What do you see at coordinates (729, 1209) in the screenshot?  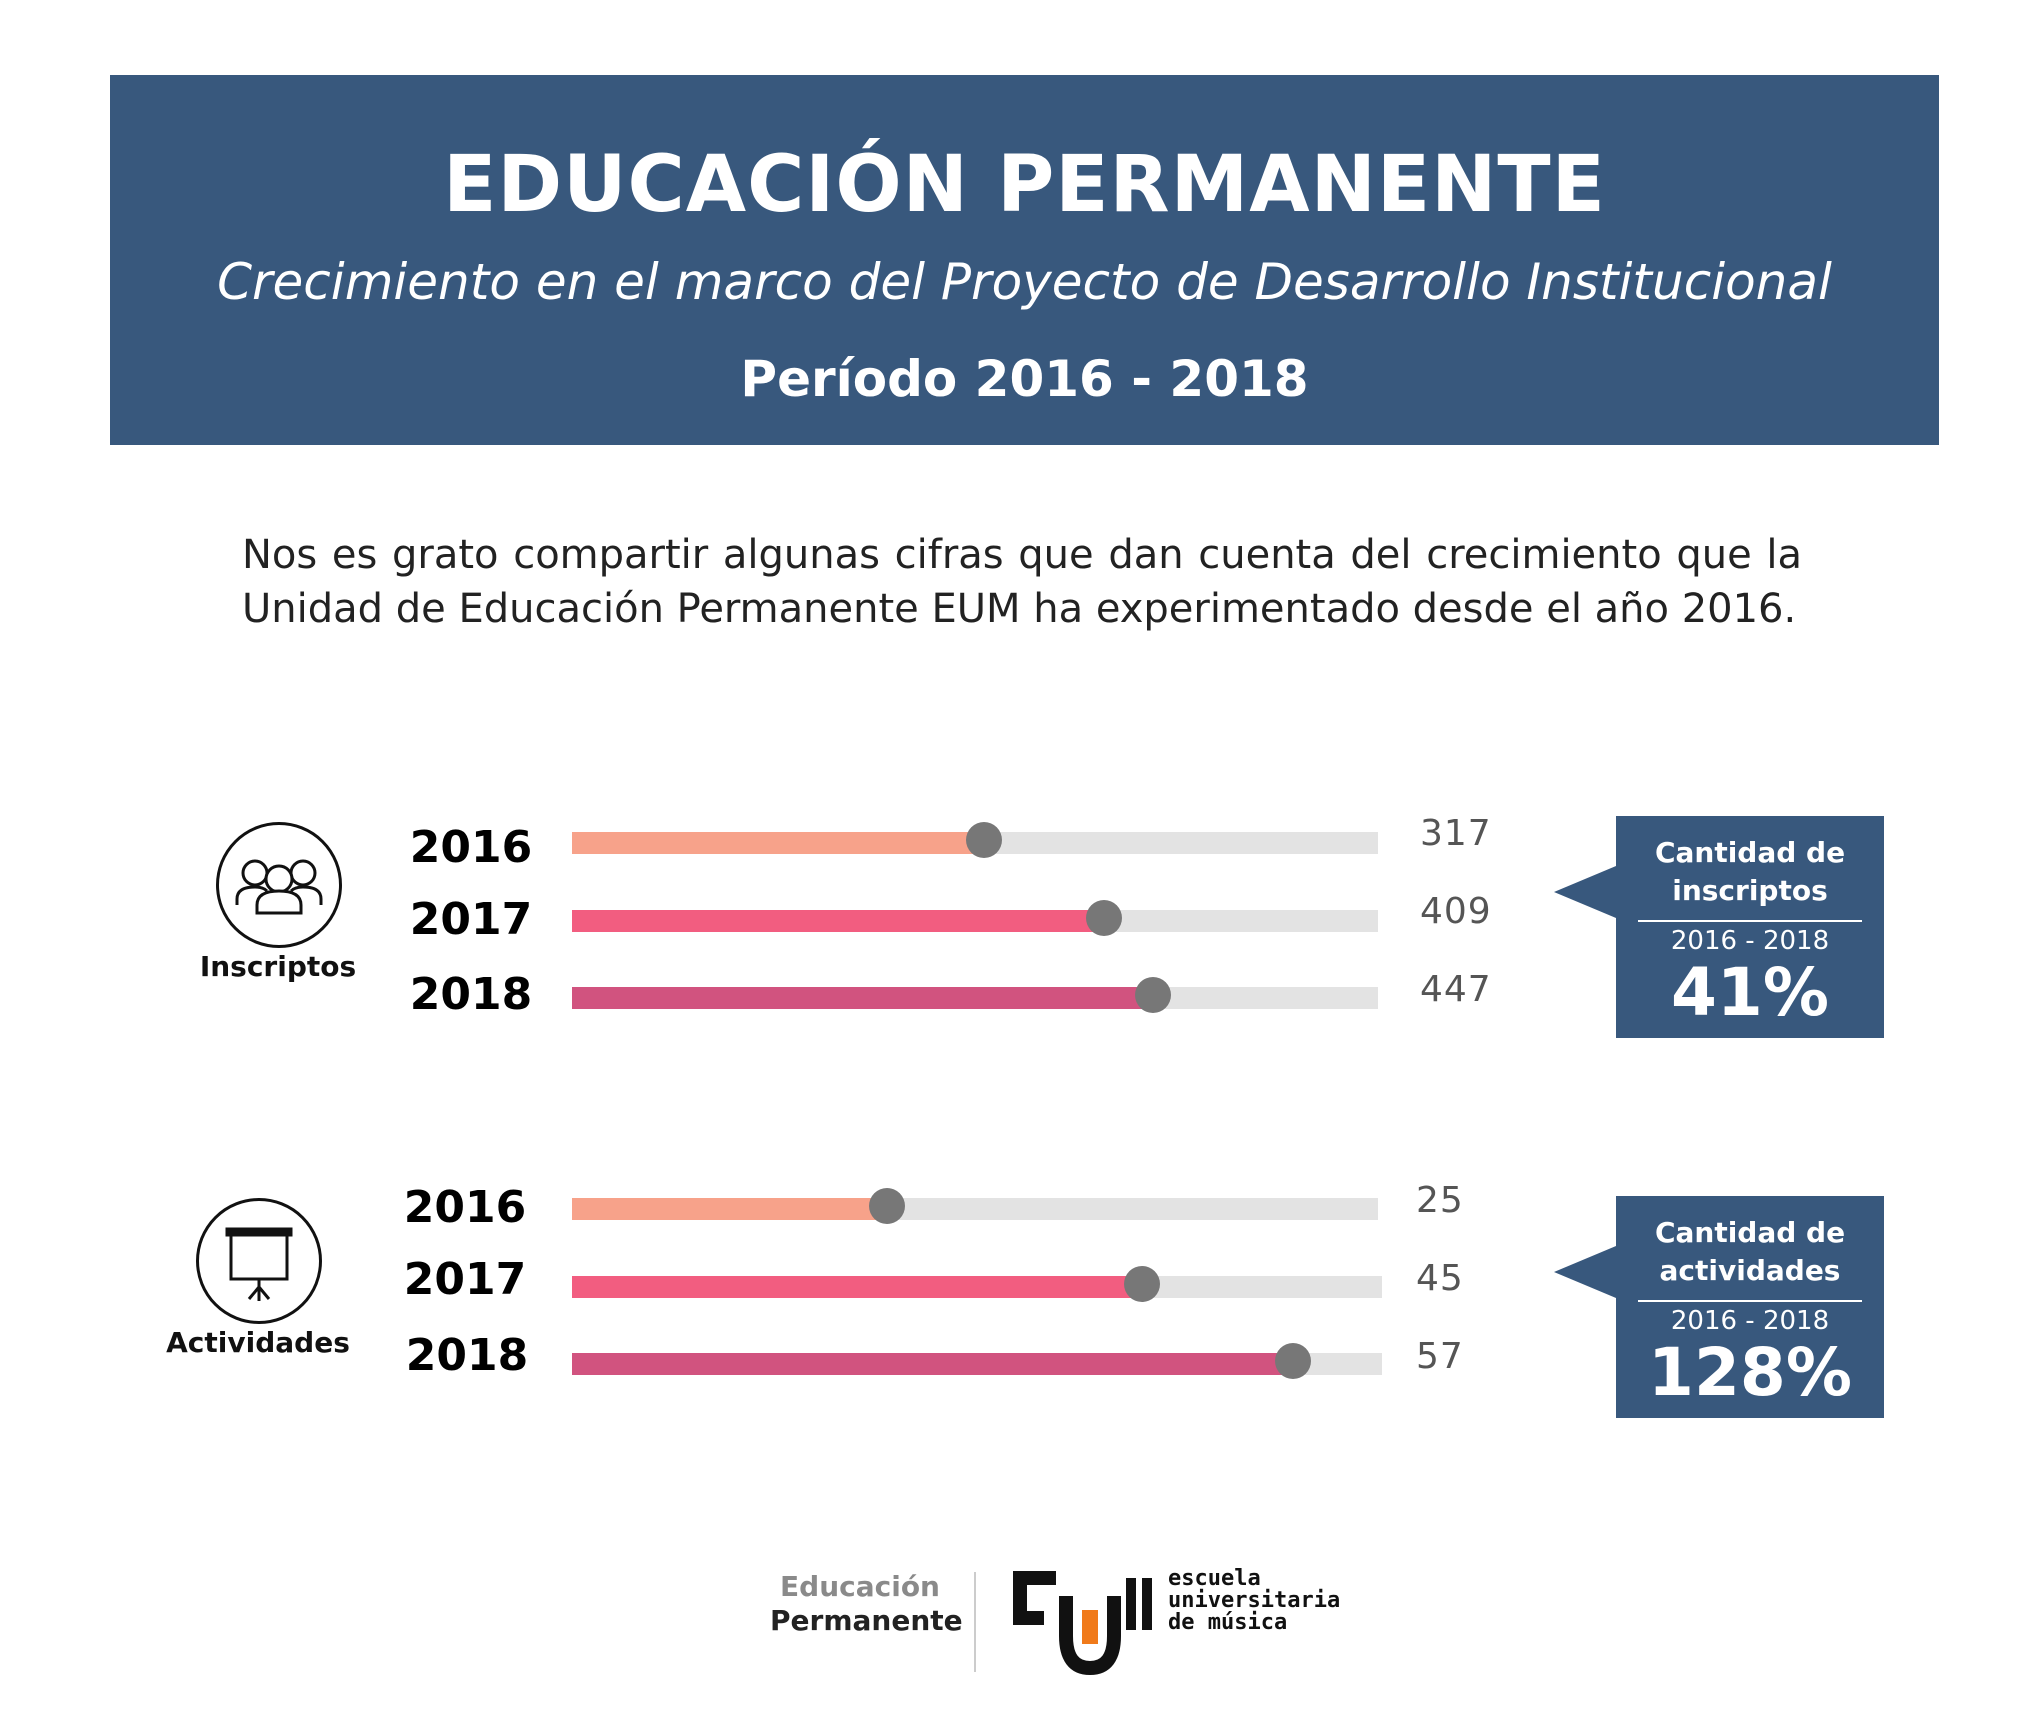 I see `bar-actividades-2016` at bounding box center [729, 1209].